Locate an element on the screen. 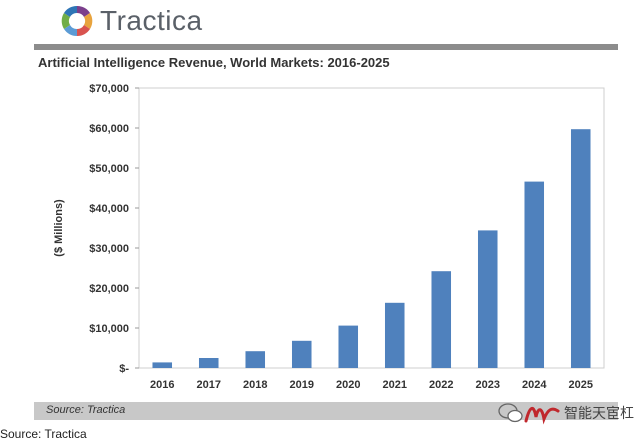 The image size is (640, 445). watermark: 智能天宦杠 is located at coordinates (566, 413).